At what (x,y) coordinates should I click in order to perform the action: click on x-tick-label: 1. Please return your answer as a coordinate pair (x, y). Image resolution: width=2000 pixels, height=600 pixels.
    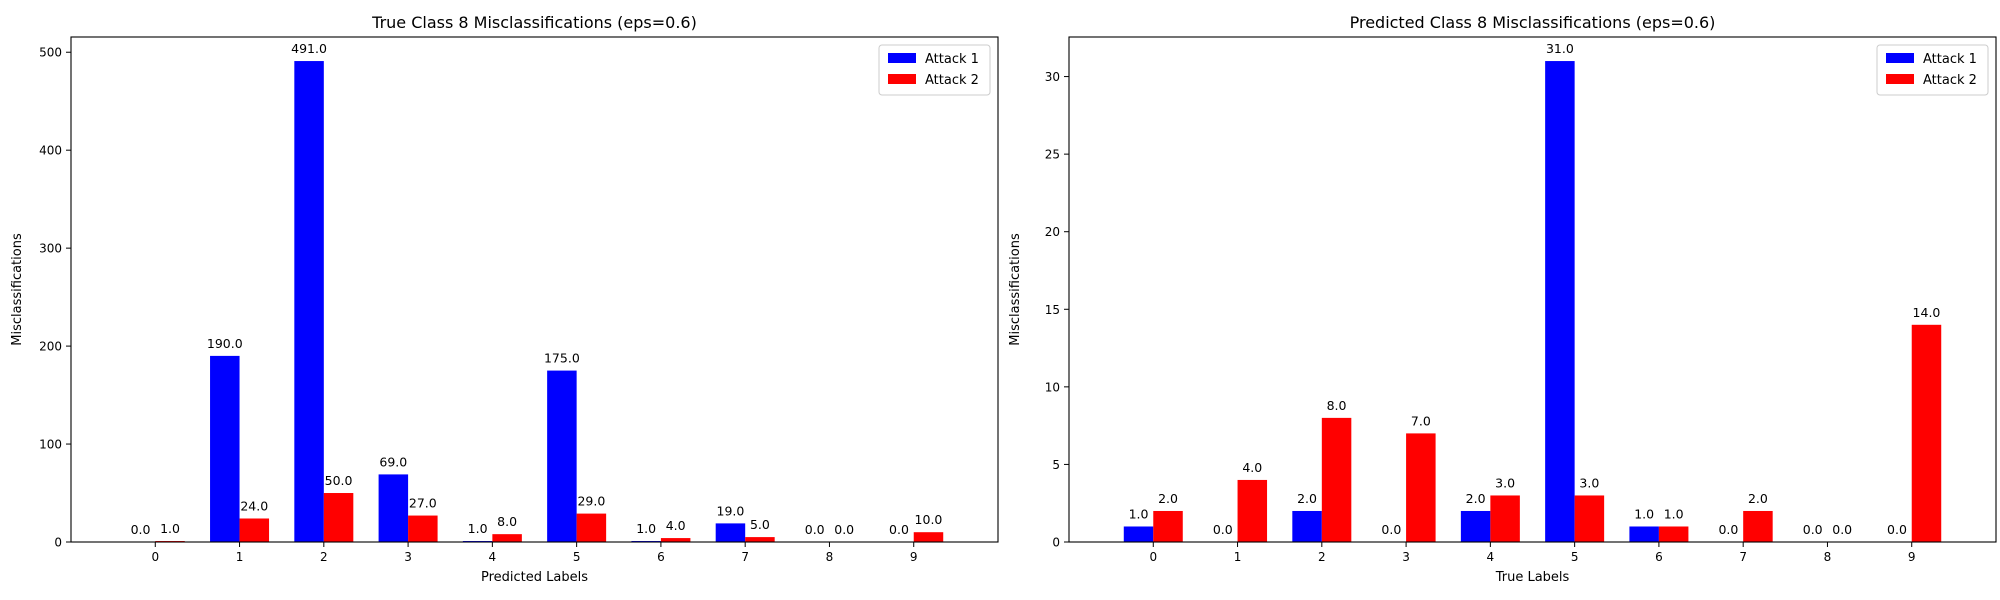
    Looking at the image, I should click on (1238, 557).